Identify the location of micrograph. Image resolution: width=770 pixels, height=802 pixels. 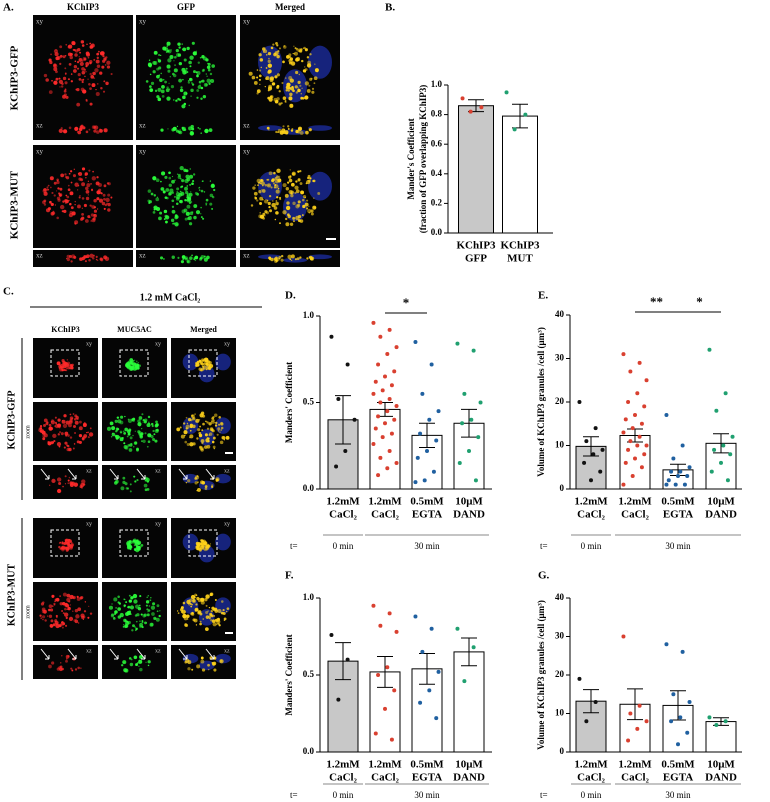
(134, 548).